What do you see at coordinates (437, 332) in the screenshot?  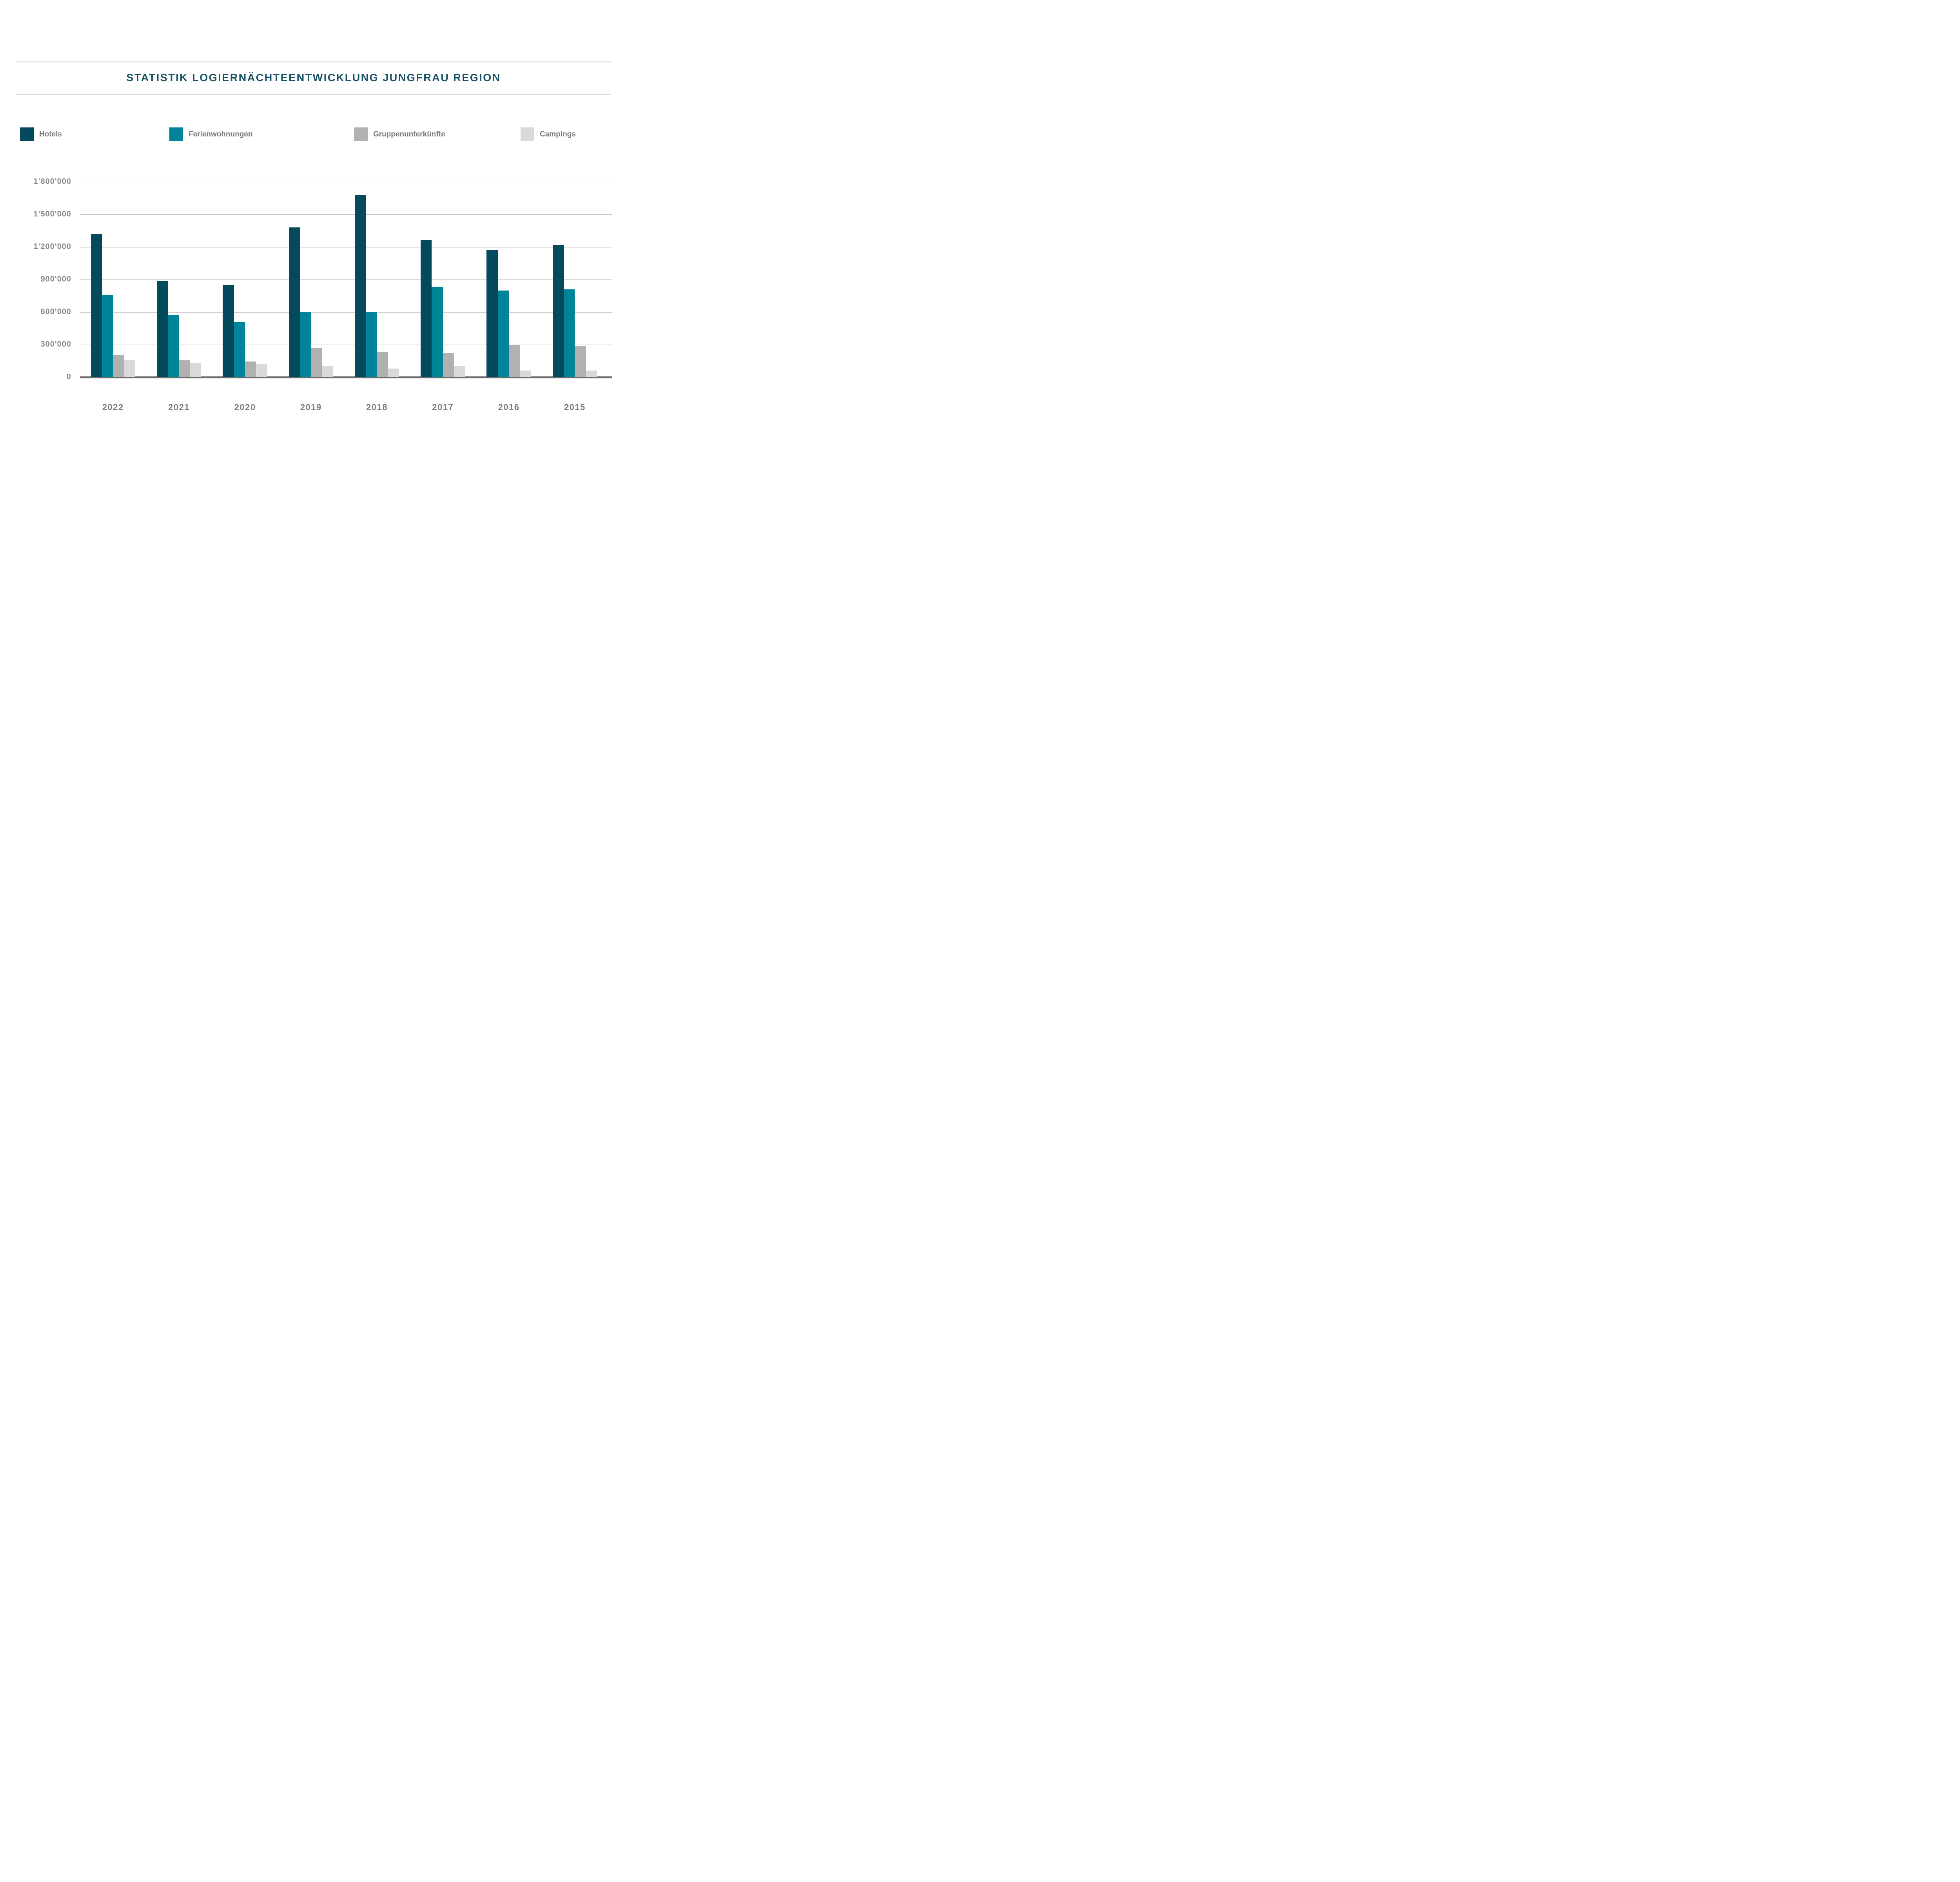 I see `bar-ferienwohnungen-2017` at bounding box center [437, 332].